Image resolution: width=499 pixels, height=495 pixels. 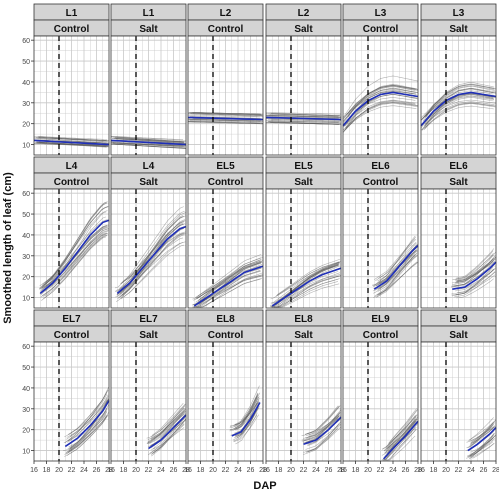 What do you see at coordinates (161, 470) in the screenshot?
I see `x-tick-label: 24` at bounding box center [161, 470].